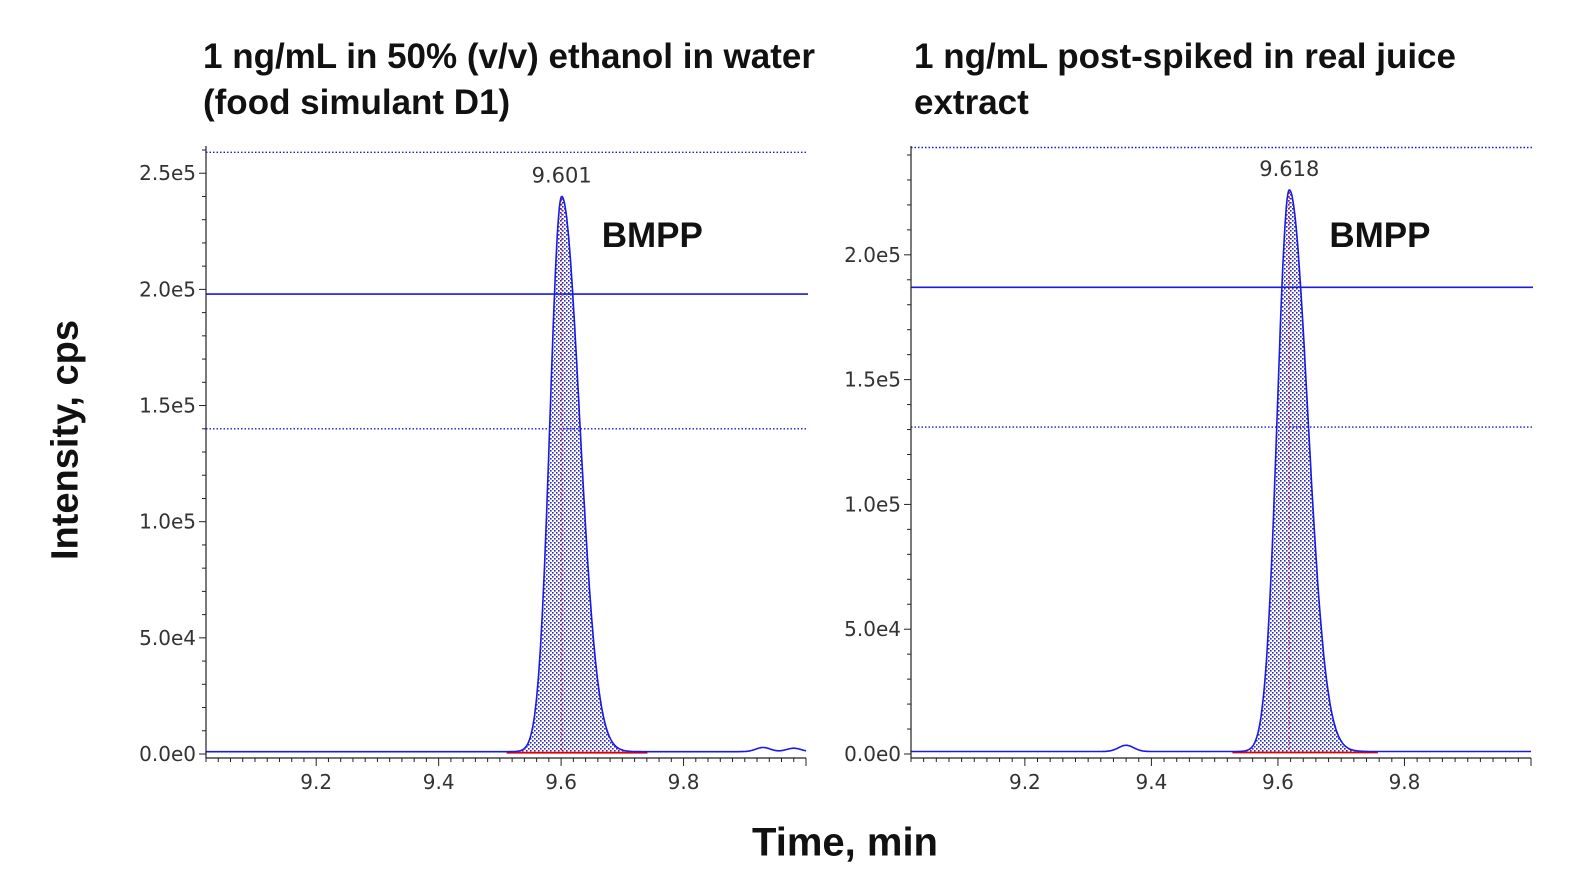  Describe the element at coordinates (577, 474) in the screenshot. I see `integrated-peak-area` at that location.